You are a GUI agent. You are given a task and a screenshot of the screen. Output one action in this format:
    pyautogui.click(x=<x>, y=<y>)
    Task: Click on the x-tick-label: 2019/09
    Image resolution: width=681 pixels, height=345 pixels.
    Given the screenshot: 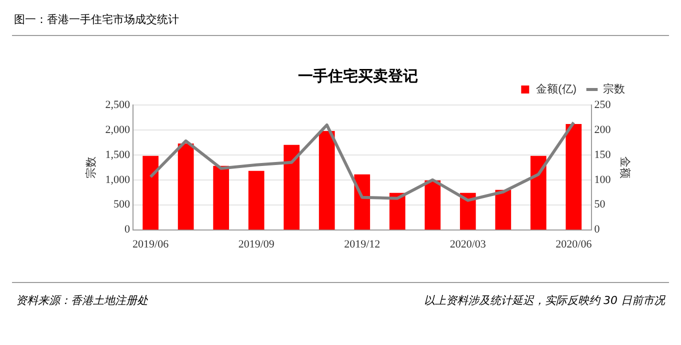 What is the action you would take?
    pyautogui.click(x=256, y=244)
    